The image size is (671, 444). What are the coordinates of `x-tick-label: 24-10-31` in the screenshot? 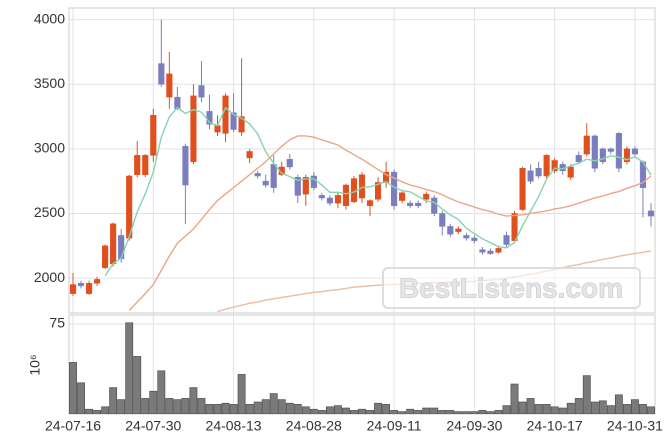 It's located at (635, 426).